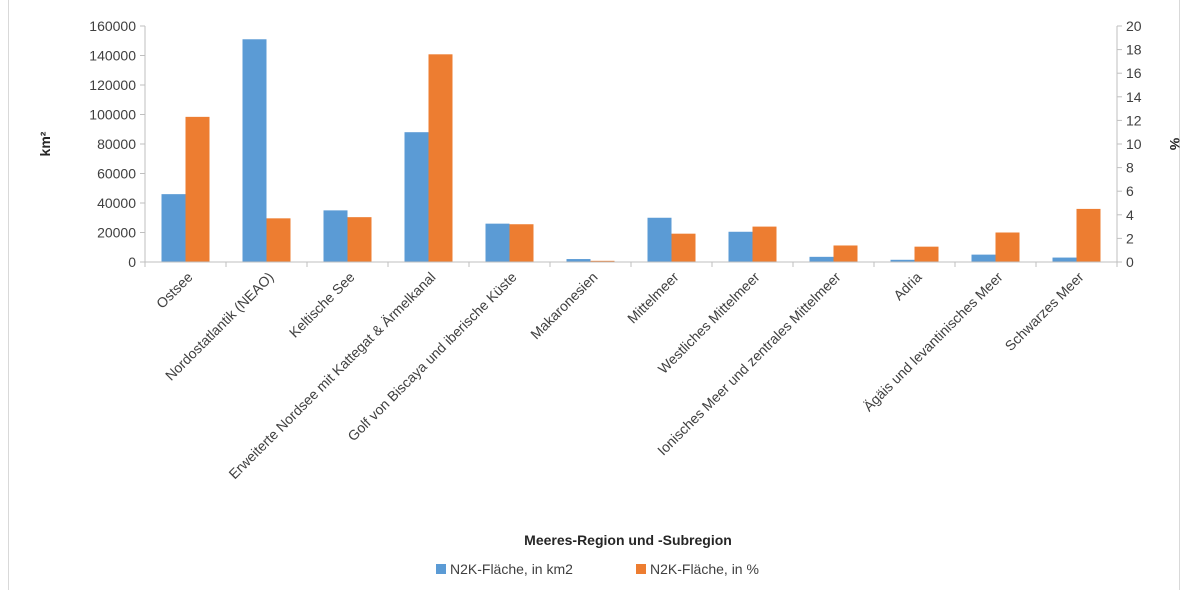 The height and width of the screenshot is (590, 1188). What do you see at coordinates (1130, 262) in the screenshot?
I see `y-tick-label-right: 0` at bounding box center [1130, 262].